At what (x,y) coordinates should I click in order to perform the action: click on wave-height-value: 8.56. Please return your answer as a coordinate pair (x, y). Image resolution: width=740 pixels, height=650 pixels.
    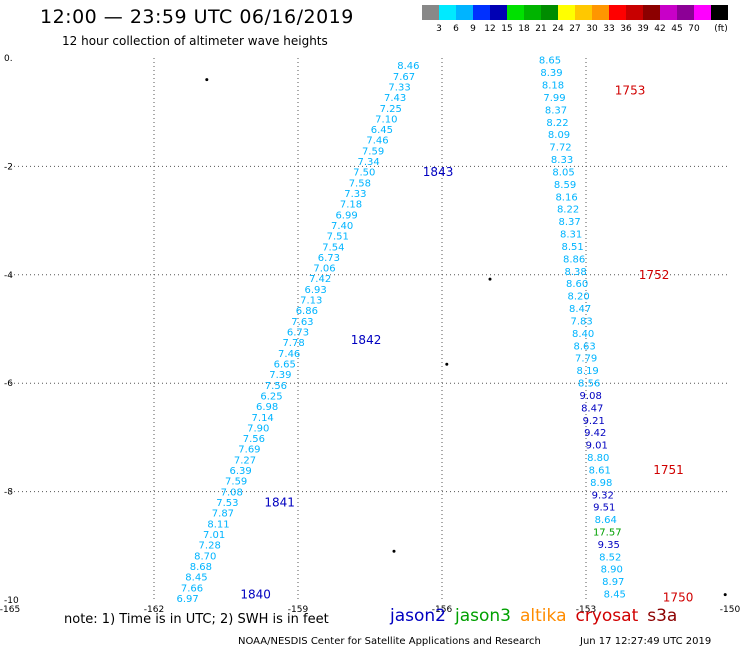
    Looking at the image, I should click on (589, 384).